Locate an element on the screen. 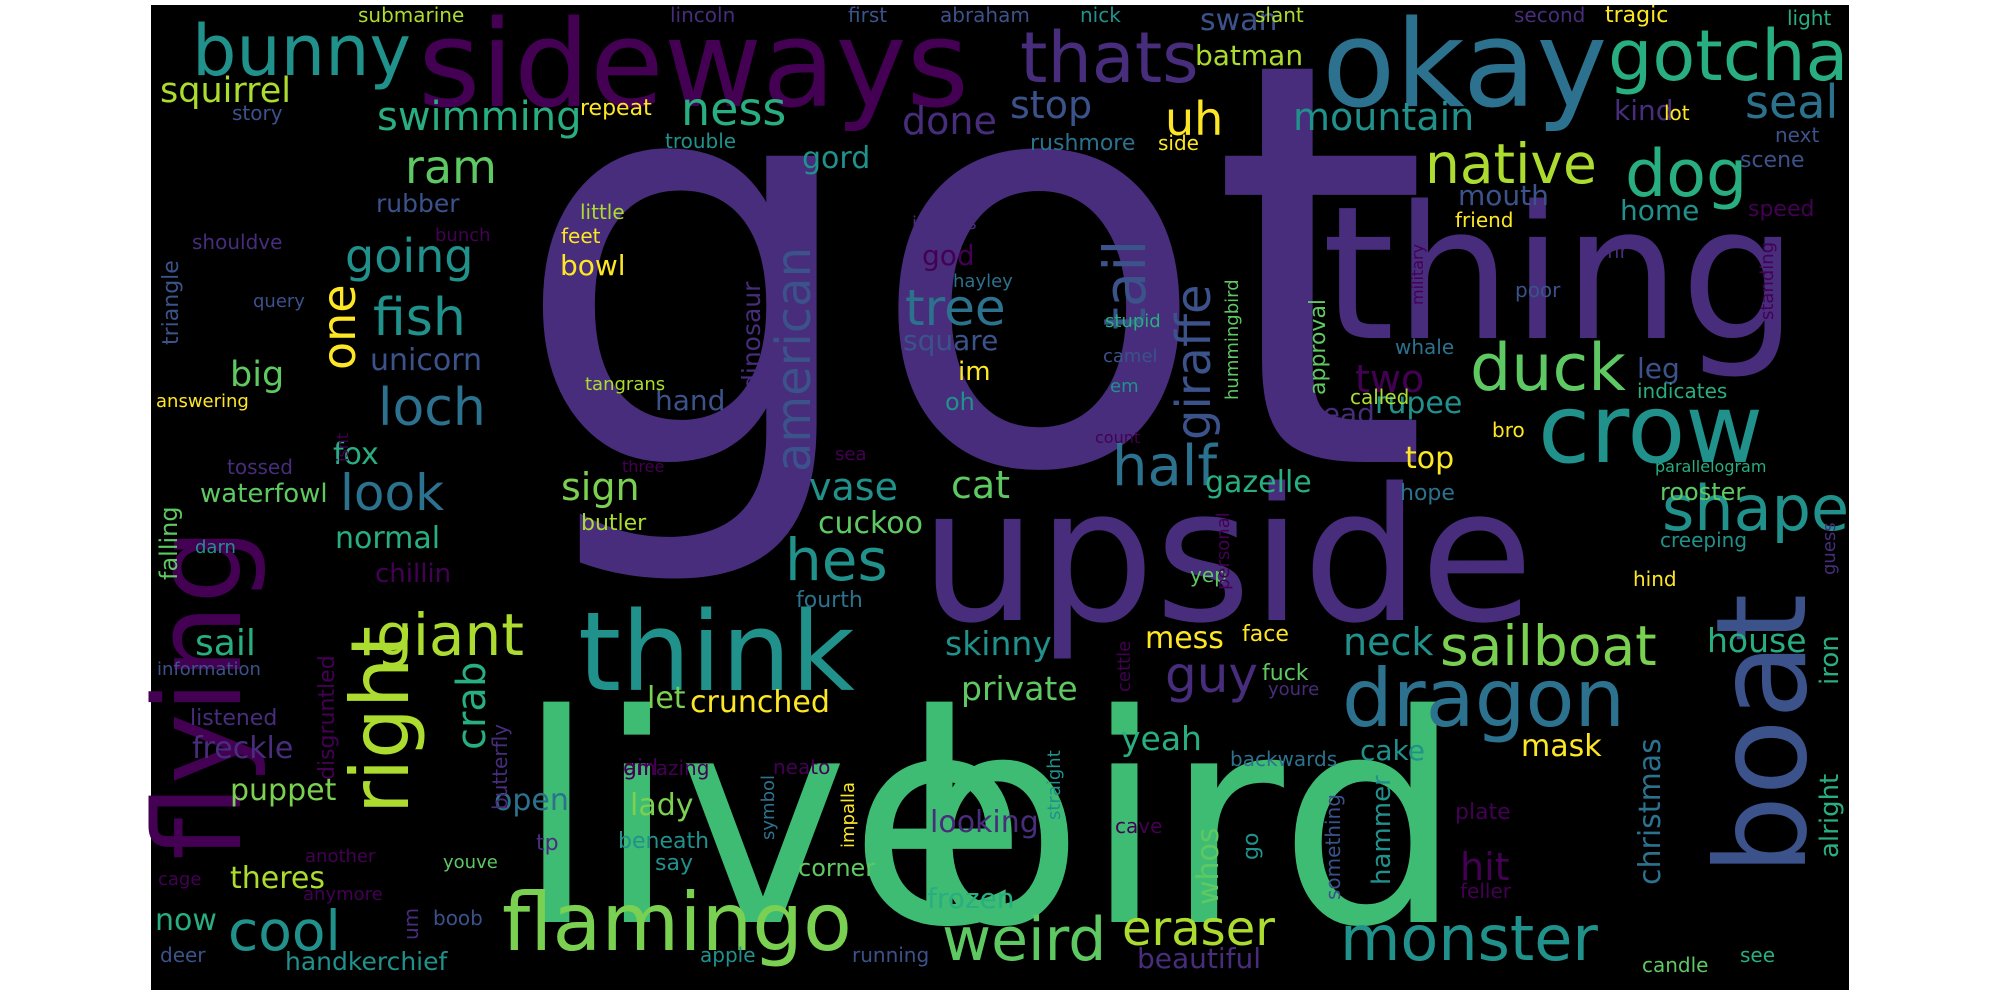 This screenshot has width=2000, height=1000. word-look: look is located at coordinates (392, 493).